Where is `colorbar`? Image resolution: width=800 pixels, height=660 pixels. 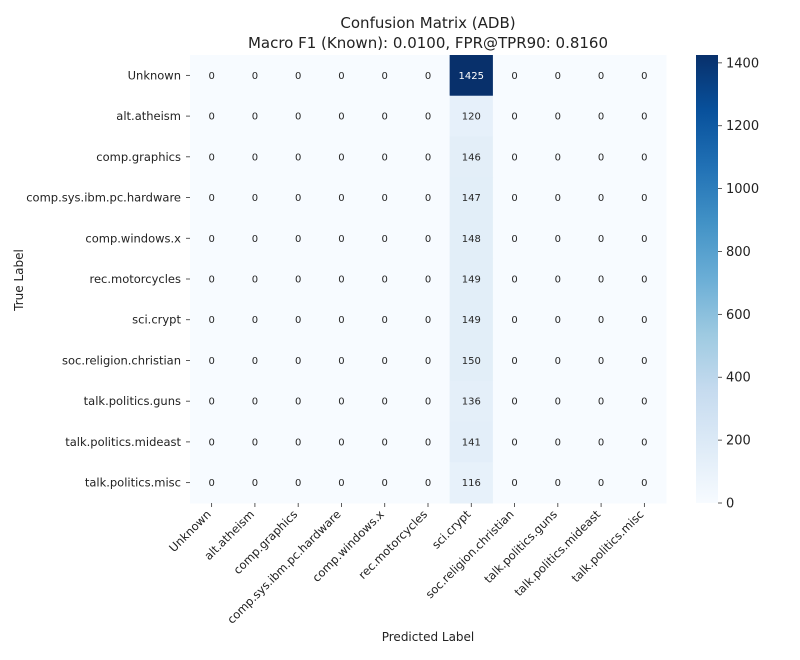
colorbar is located at coordinates (707, 279).